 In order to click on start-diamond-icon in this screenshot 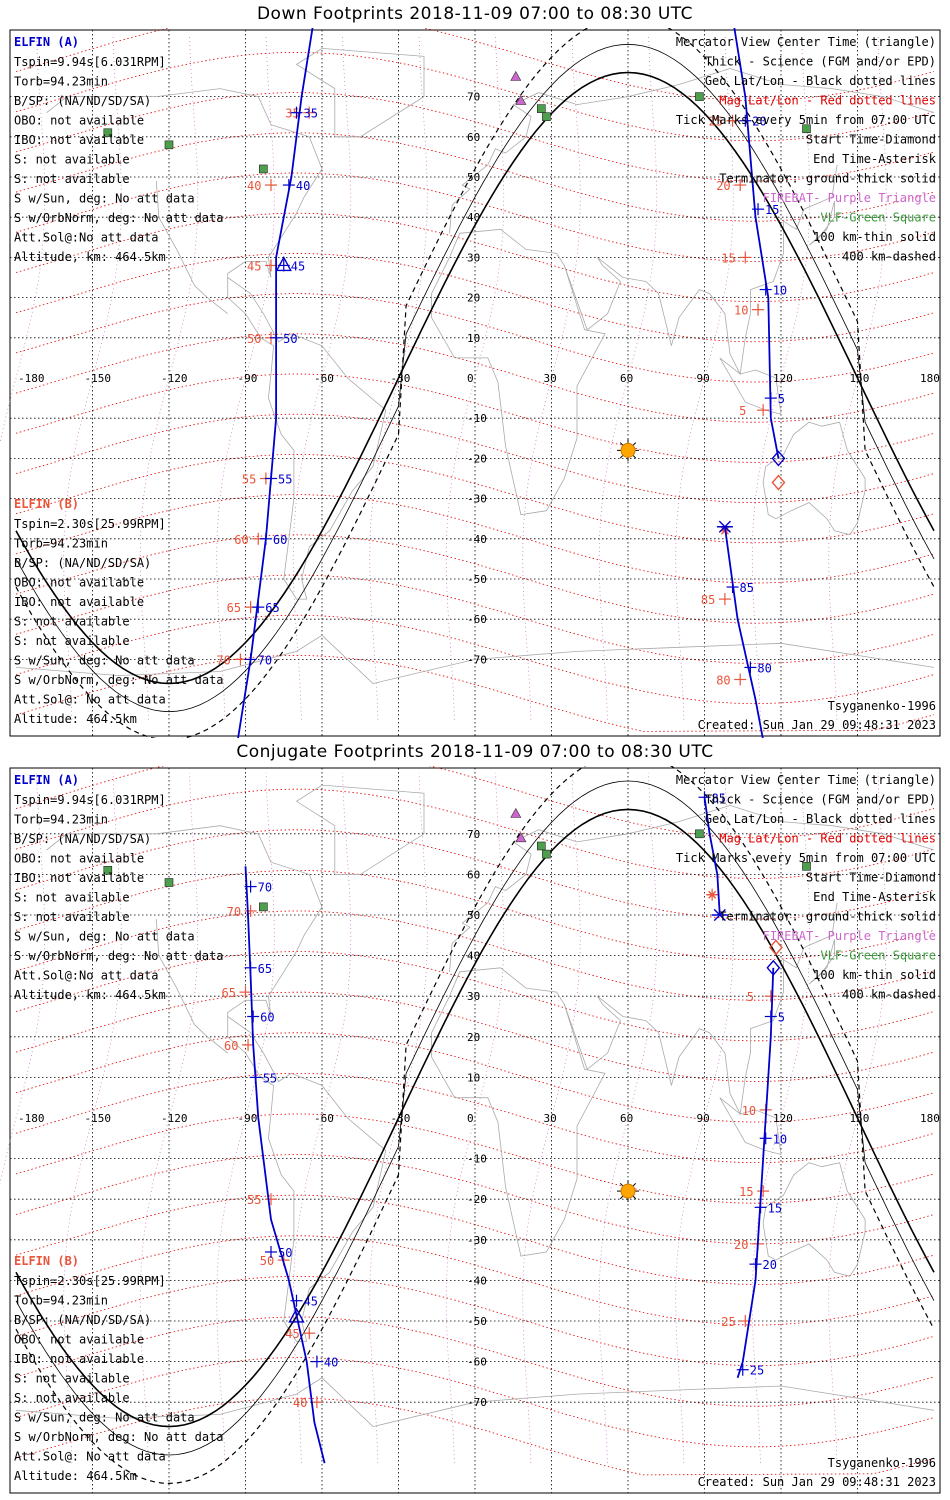, I will do `click(778, 482)`.